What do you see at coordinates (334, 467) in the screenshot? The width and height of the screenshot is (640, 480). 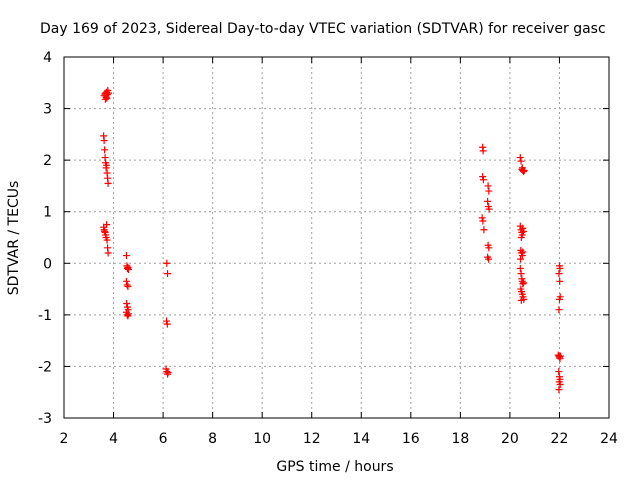 I see `x-axis-label: GPS time / hours` at bounding box center [334, 467].